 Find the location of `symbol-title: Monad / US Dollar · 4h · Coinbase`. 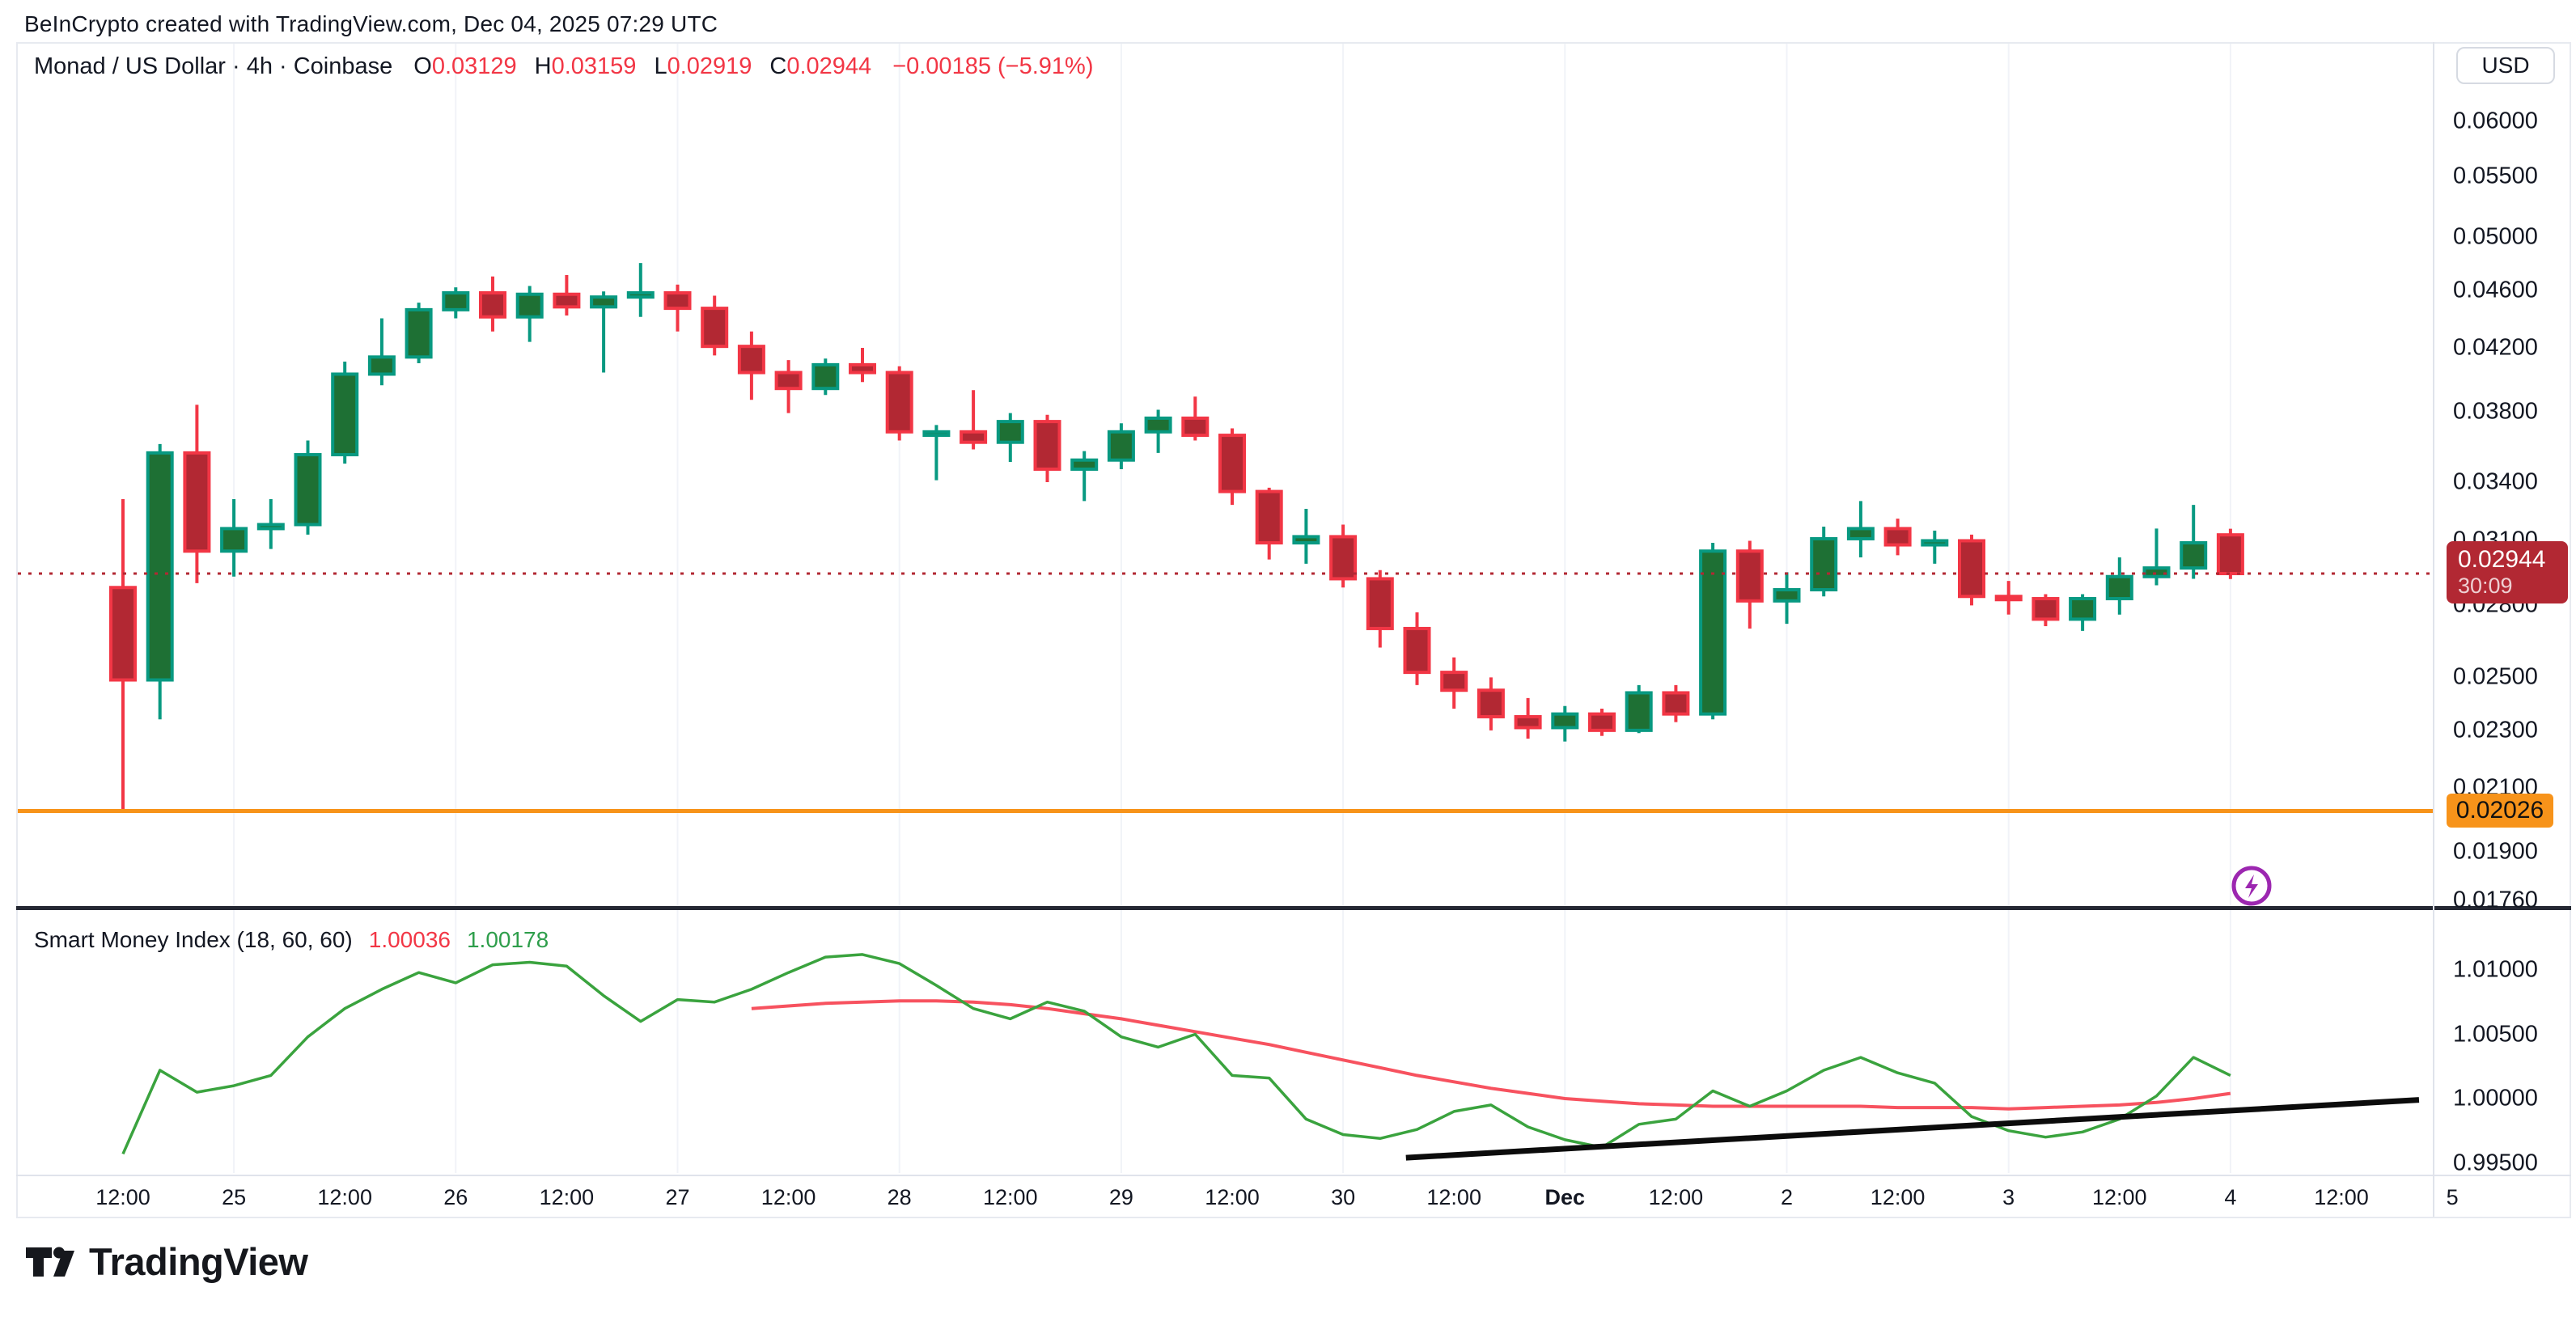

symbol-title: Monad / US Dollar · 4h · Coinbase is located at coordinates (213, 66).